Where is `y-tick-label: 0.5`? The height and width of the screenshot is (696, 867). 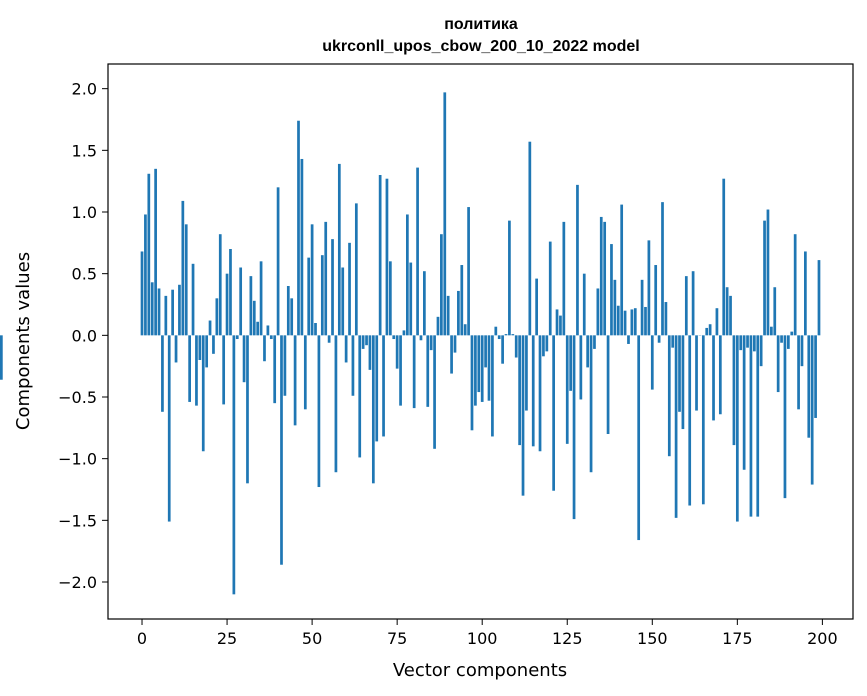
y-tick-label: 0.5 is located at coordinates (84, 274).